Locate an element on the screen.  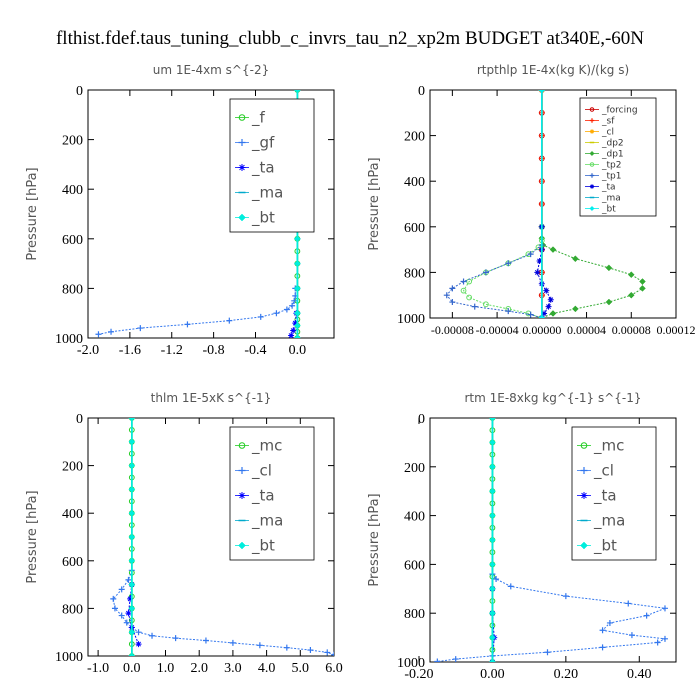
x-tick-label: -0.8 is located at coordinates (214, 350).